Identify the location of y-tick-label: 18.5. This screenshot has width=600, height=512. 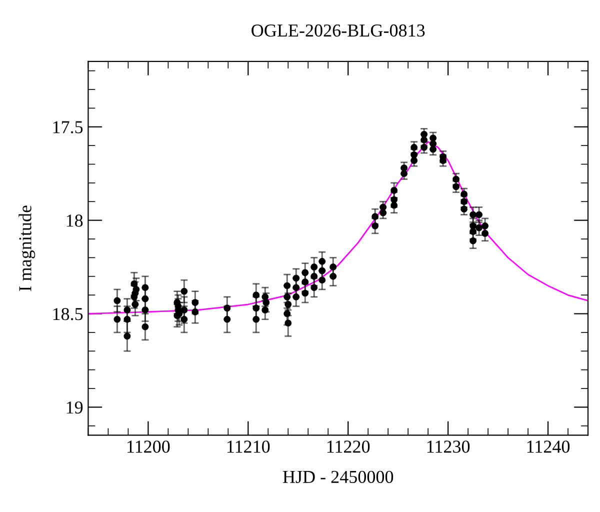
(68, 314).